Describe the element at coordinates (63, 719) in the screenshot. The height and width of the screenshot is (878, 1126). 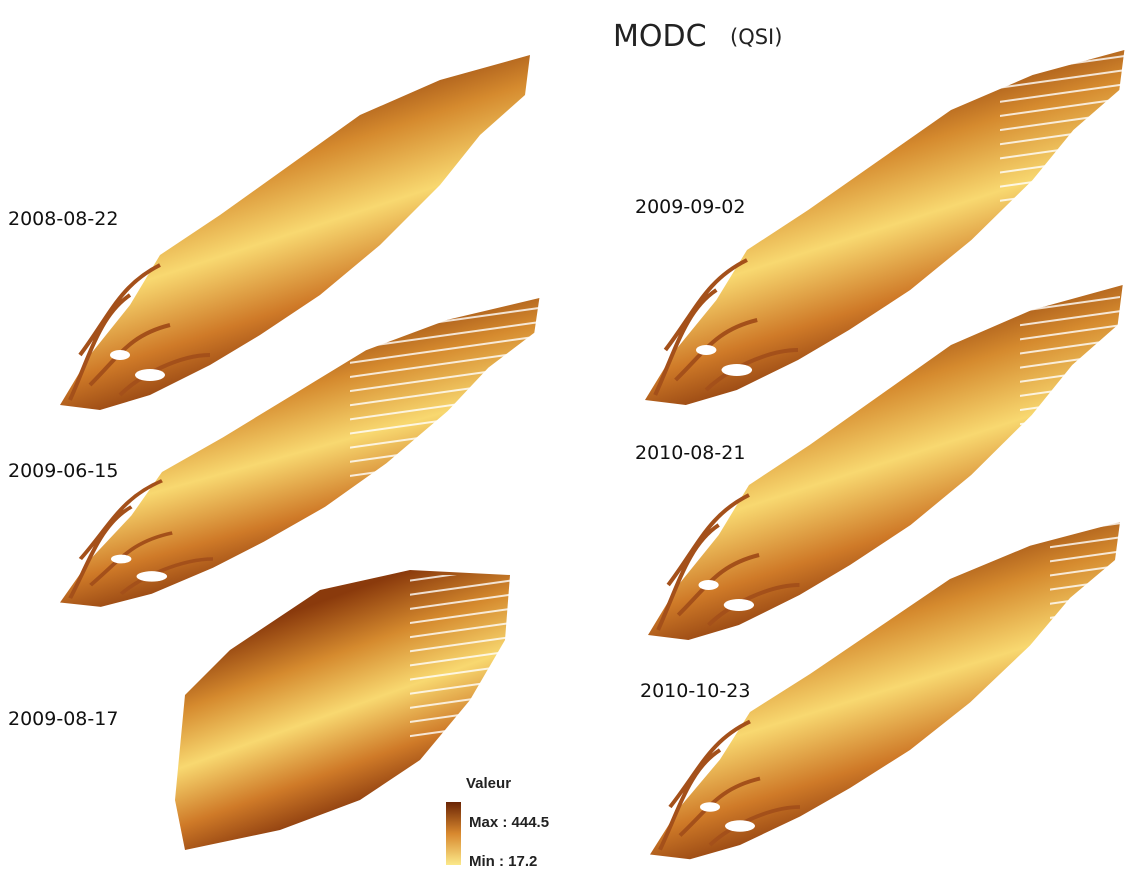
I see `date-label: 2009-08-17` at that location.